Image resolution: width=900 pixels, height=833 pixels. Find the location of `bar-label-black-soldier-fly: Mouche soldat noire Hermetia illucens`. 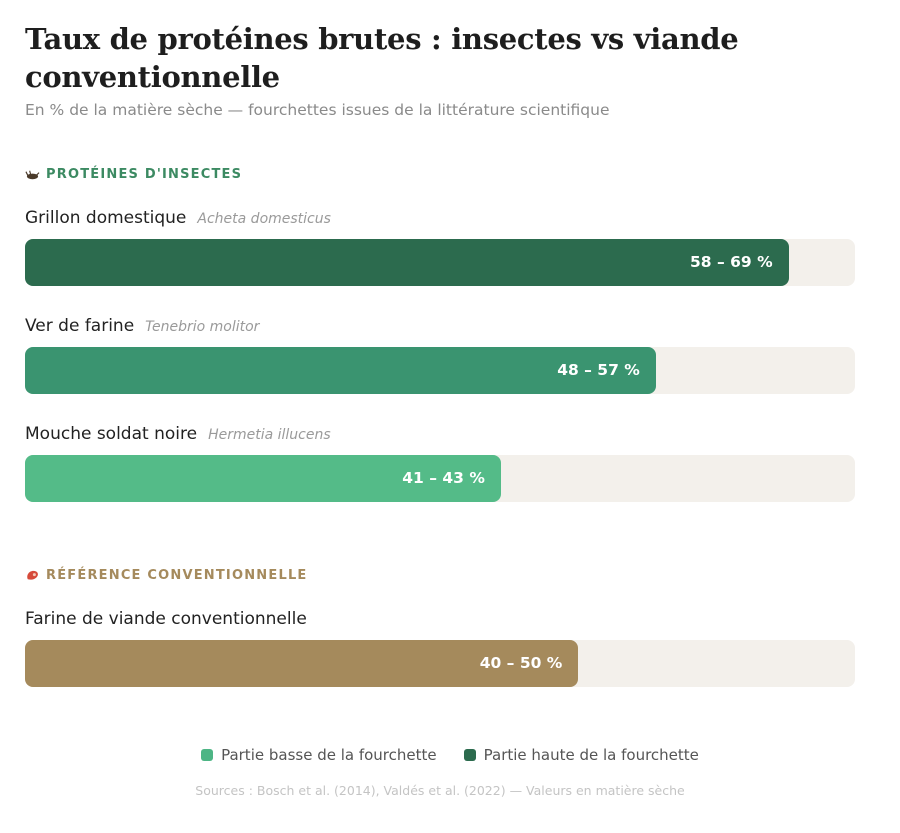

bar-label-black-soldier-fly: Mouche soldat noire Hermetia illucens is located at coordinates (178, 434).